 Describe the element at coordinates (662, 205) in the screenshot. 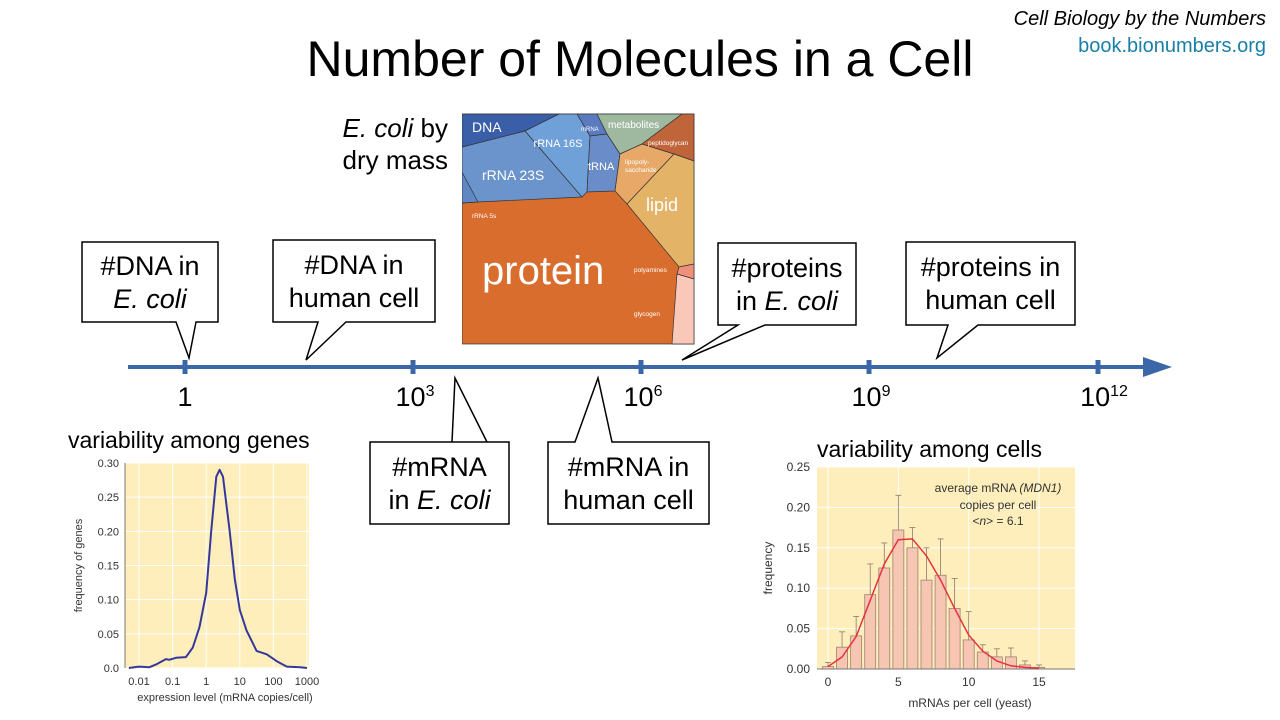

I see `label-lipid: lipid` at that location.